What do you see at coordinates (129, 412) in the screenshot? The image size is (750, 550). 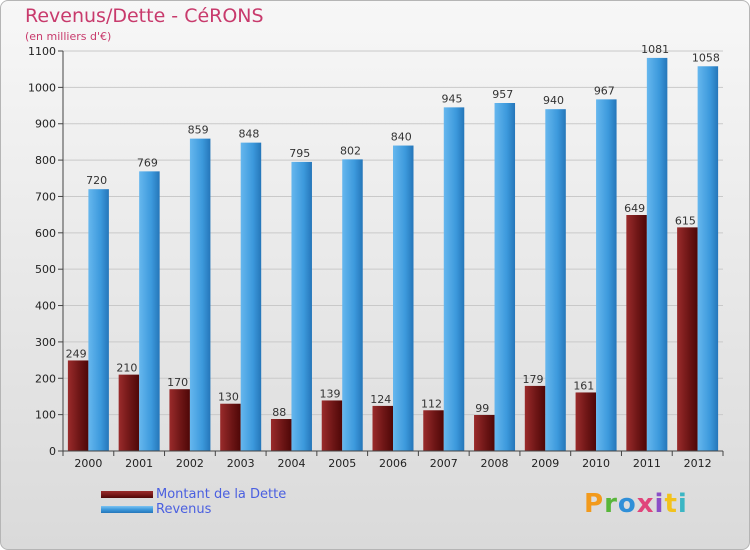 I see `bar-dette-2001` at bounding box center [129, 412].